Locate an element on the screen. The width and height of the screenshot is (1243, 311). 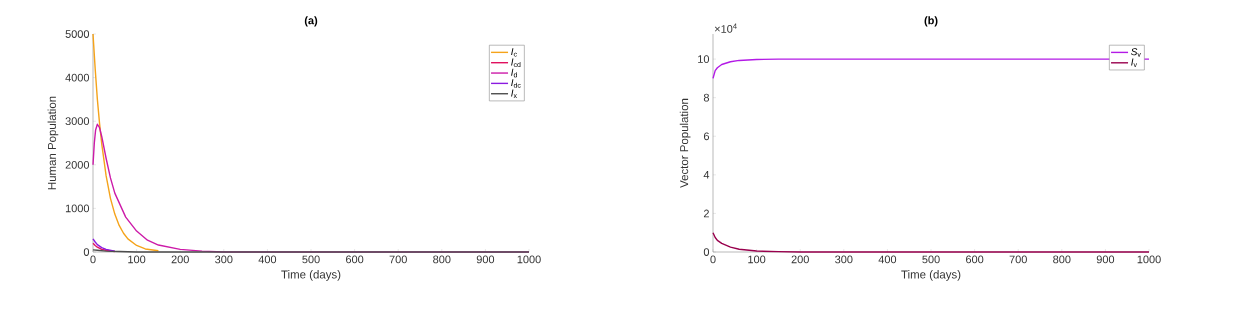
y-tick-label: 10 is located at coordinates (704, 59).